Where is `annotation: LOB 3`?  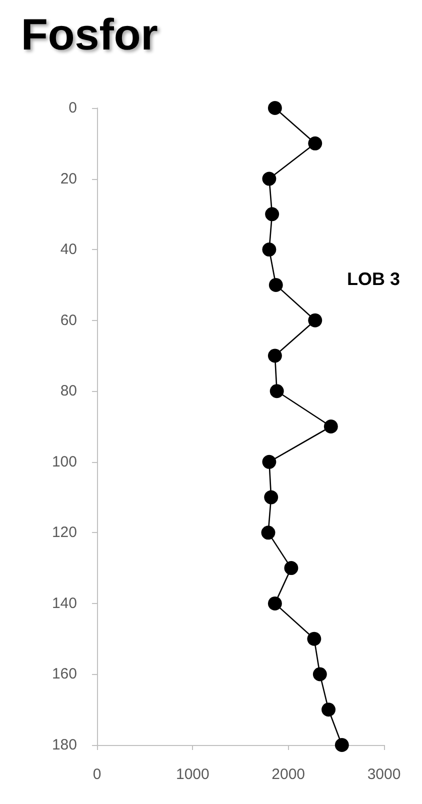 annotation: LOB 3 is located at coordinates (373, 279).